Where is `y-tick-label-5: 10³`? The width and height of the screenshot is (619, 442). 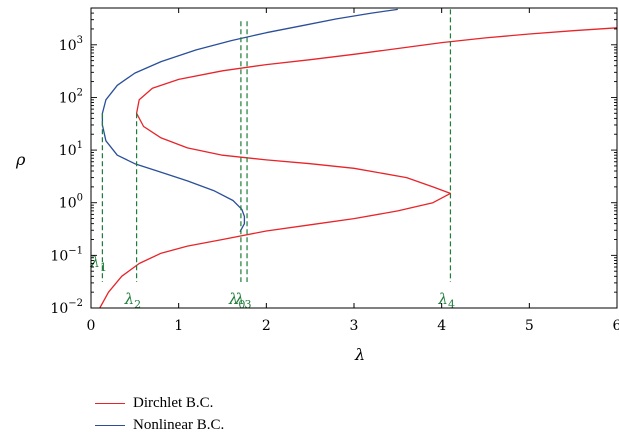 y-tick-label-5: 10³ is located at coordinates (71, 44).